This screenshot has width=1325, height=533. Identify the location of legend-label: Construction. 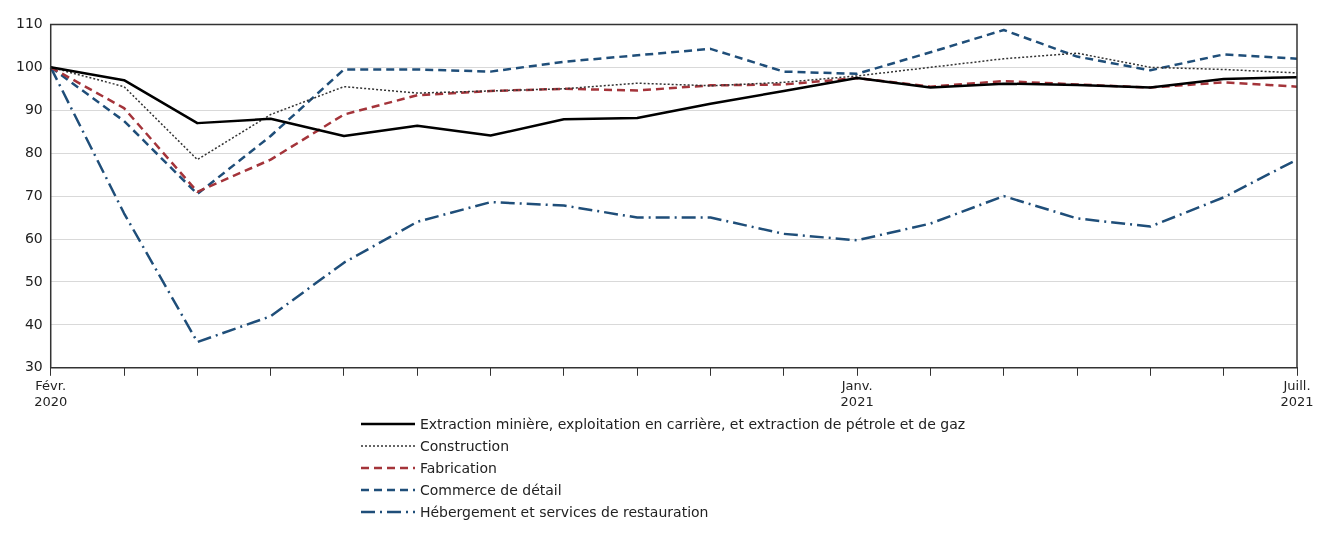
(464, 446).